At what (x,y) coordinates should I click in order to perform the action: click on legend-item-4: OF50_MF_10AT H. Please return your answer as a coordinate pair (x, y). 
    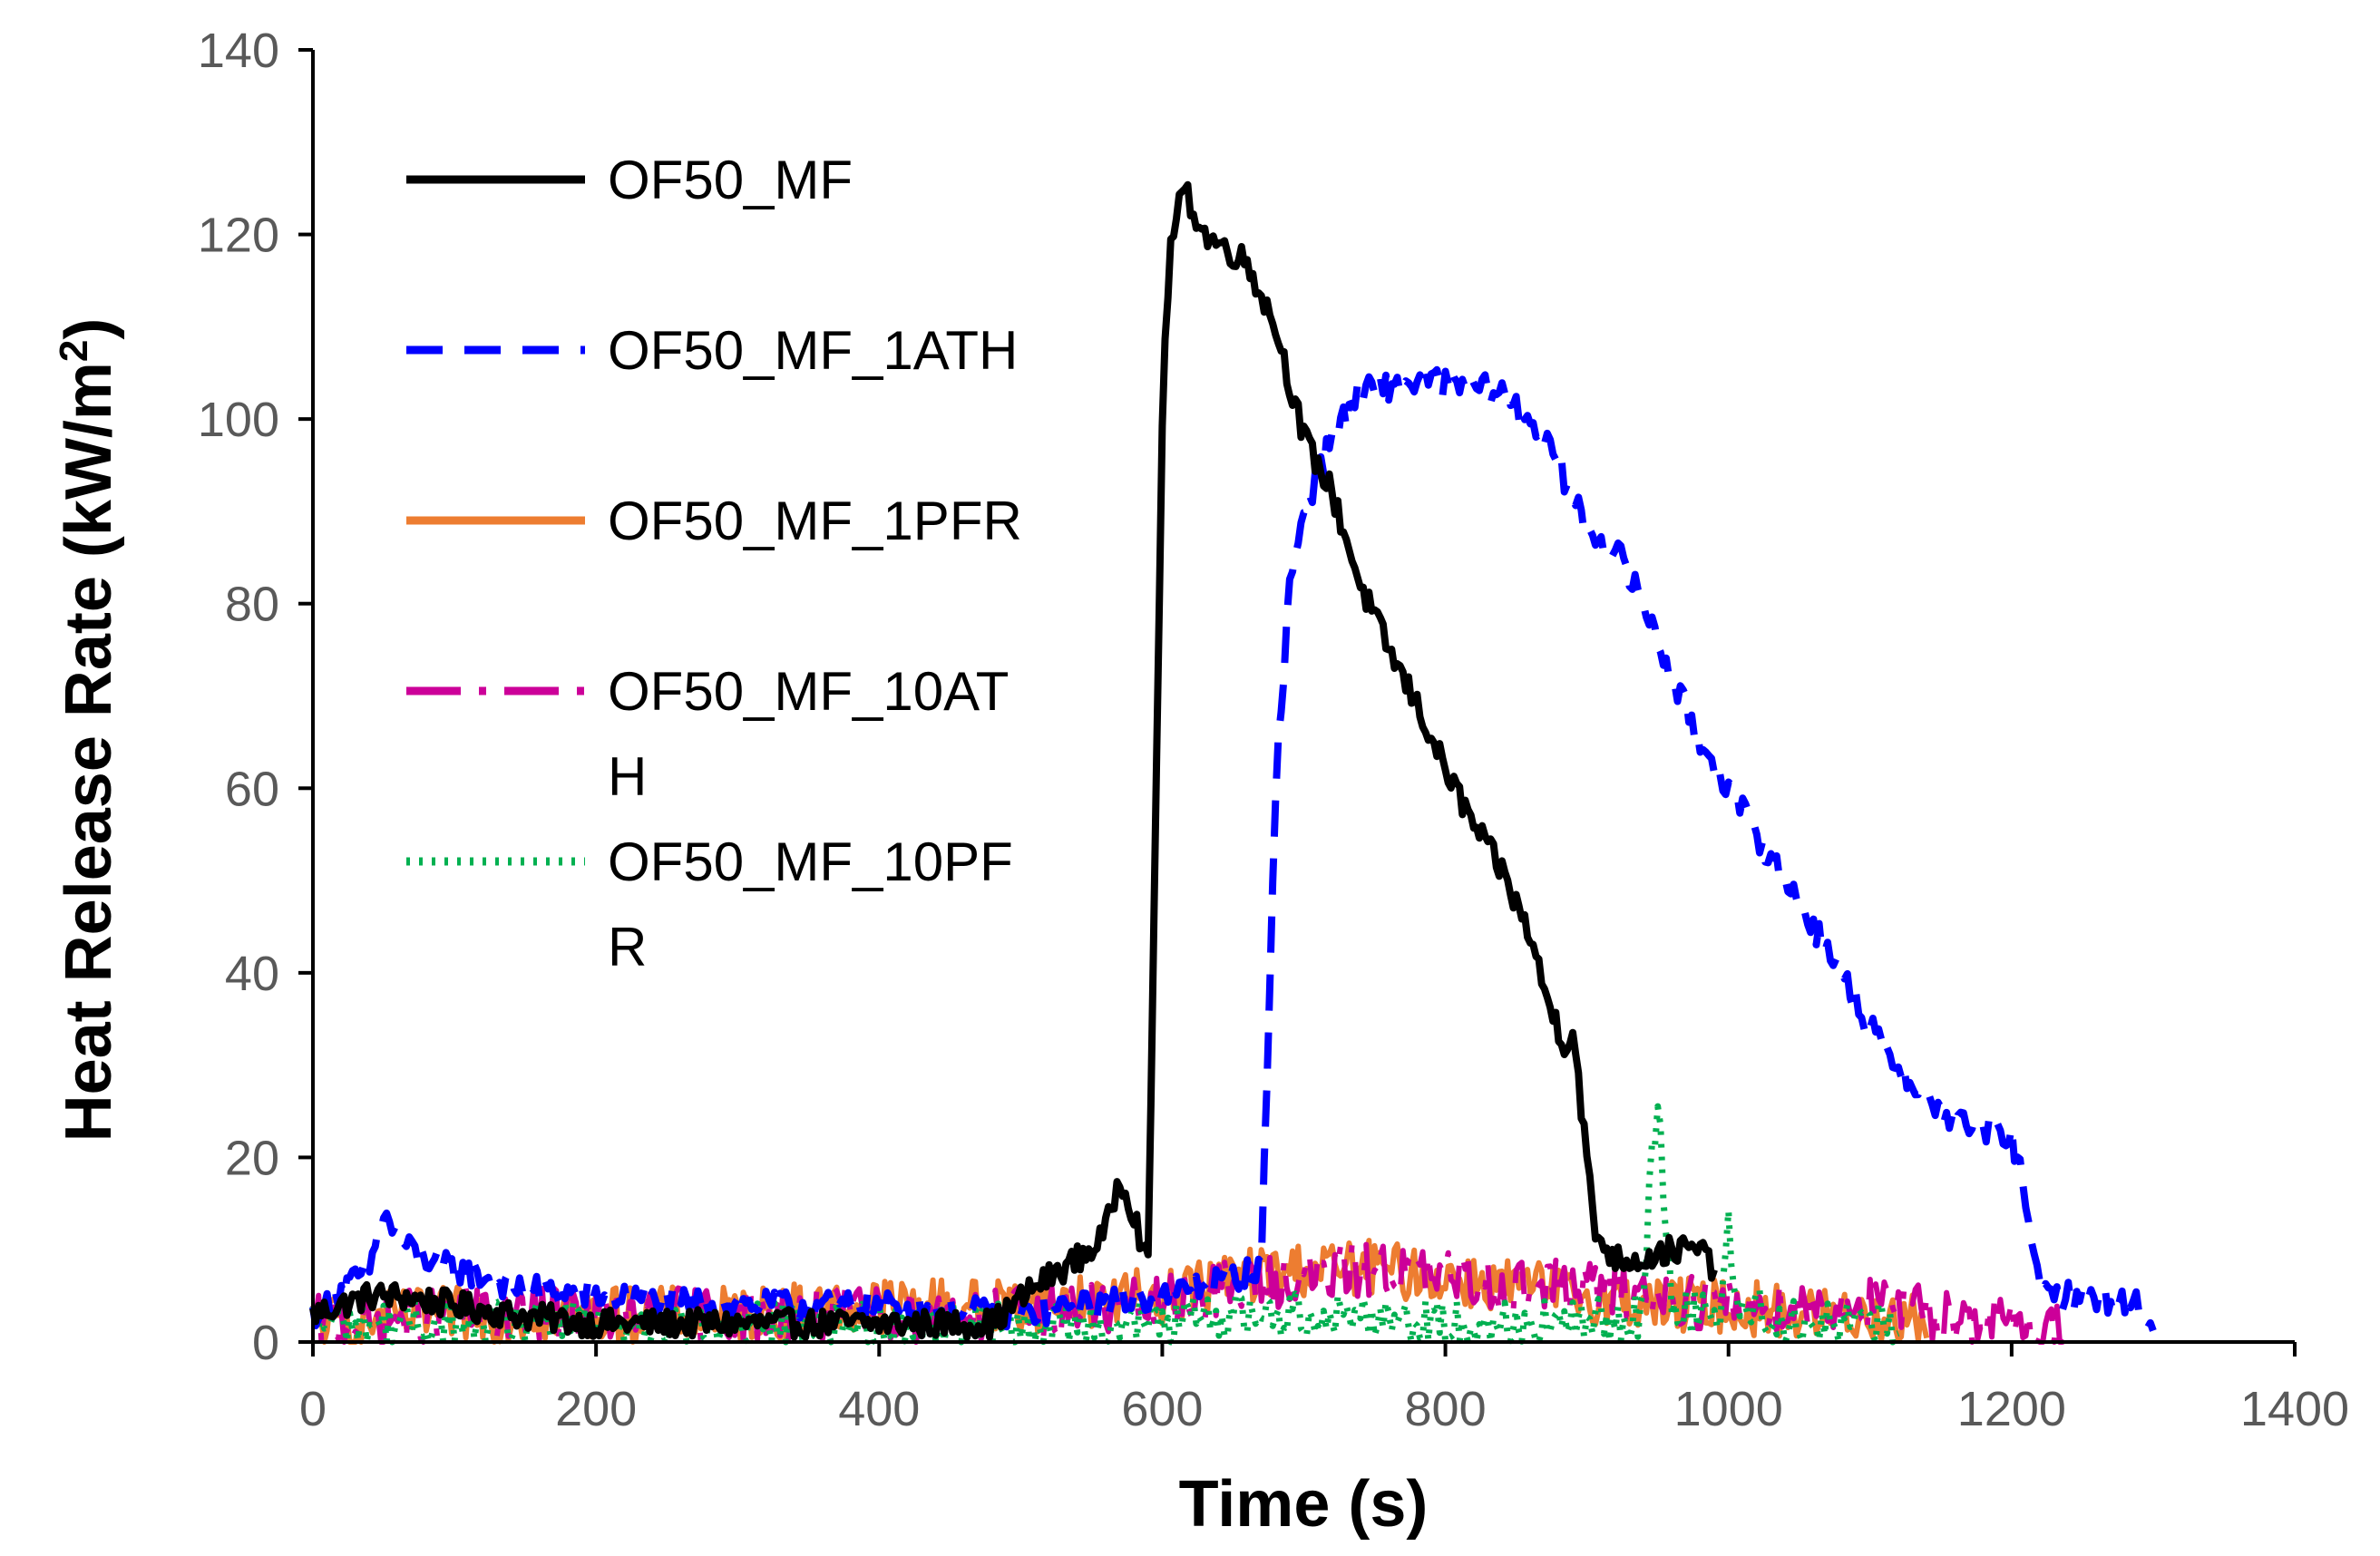
    Looking at the image, I should click on (708, 734).